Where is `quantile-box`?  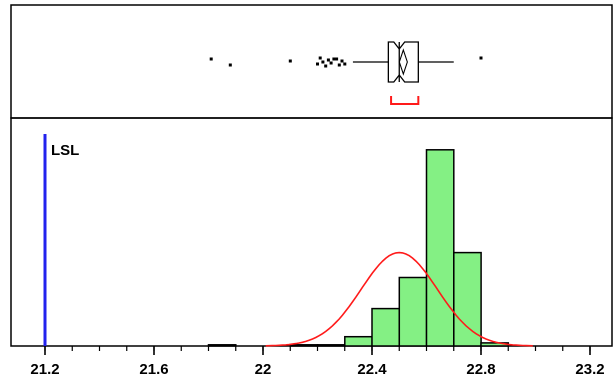
quantile-box is located at coordinates (403, 62).